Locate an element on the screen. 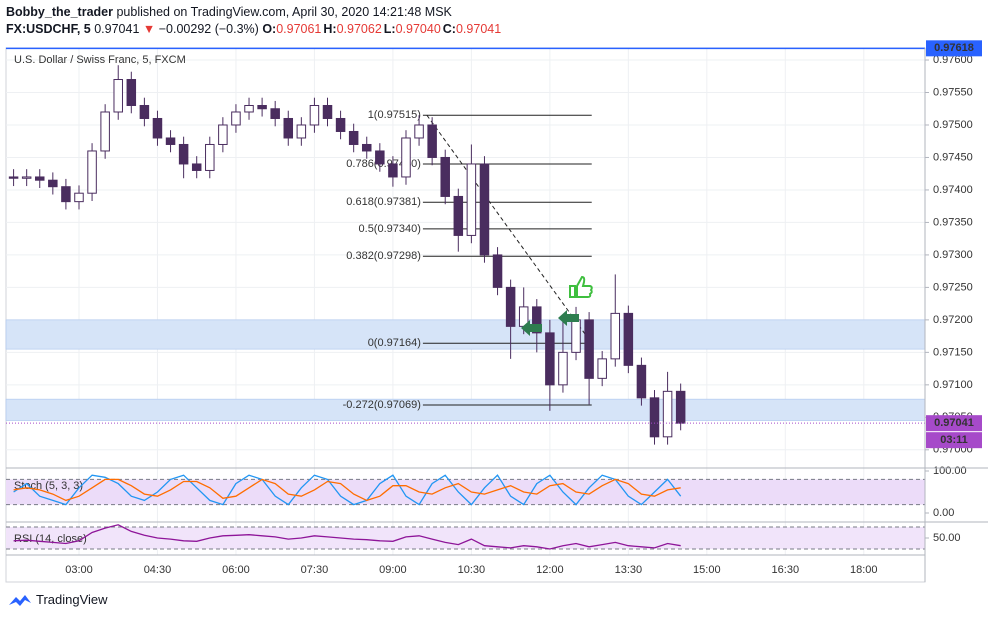 The image size is (988, 618). x-tick-label: 12:00 is located at coordinates (550, 570).